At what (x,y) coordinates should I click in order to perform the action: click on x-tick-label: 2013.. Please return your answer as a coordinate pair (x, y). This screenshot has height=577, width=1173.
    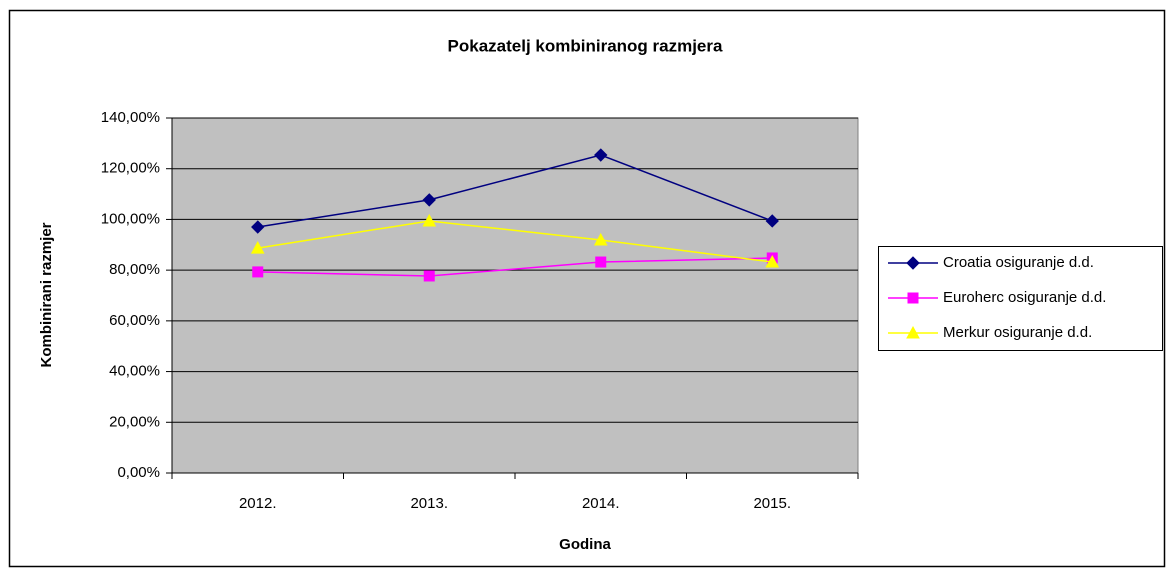
    Looking at the image, I should click on (429, 503).